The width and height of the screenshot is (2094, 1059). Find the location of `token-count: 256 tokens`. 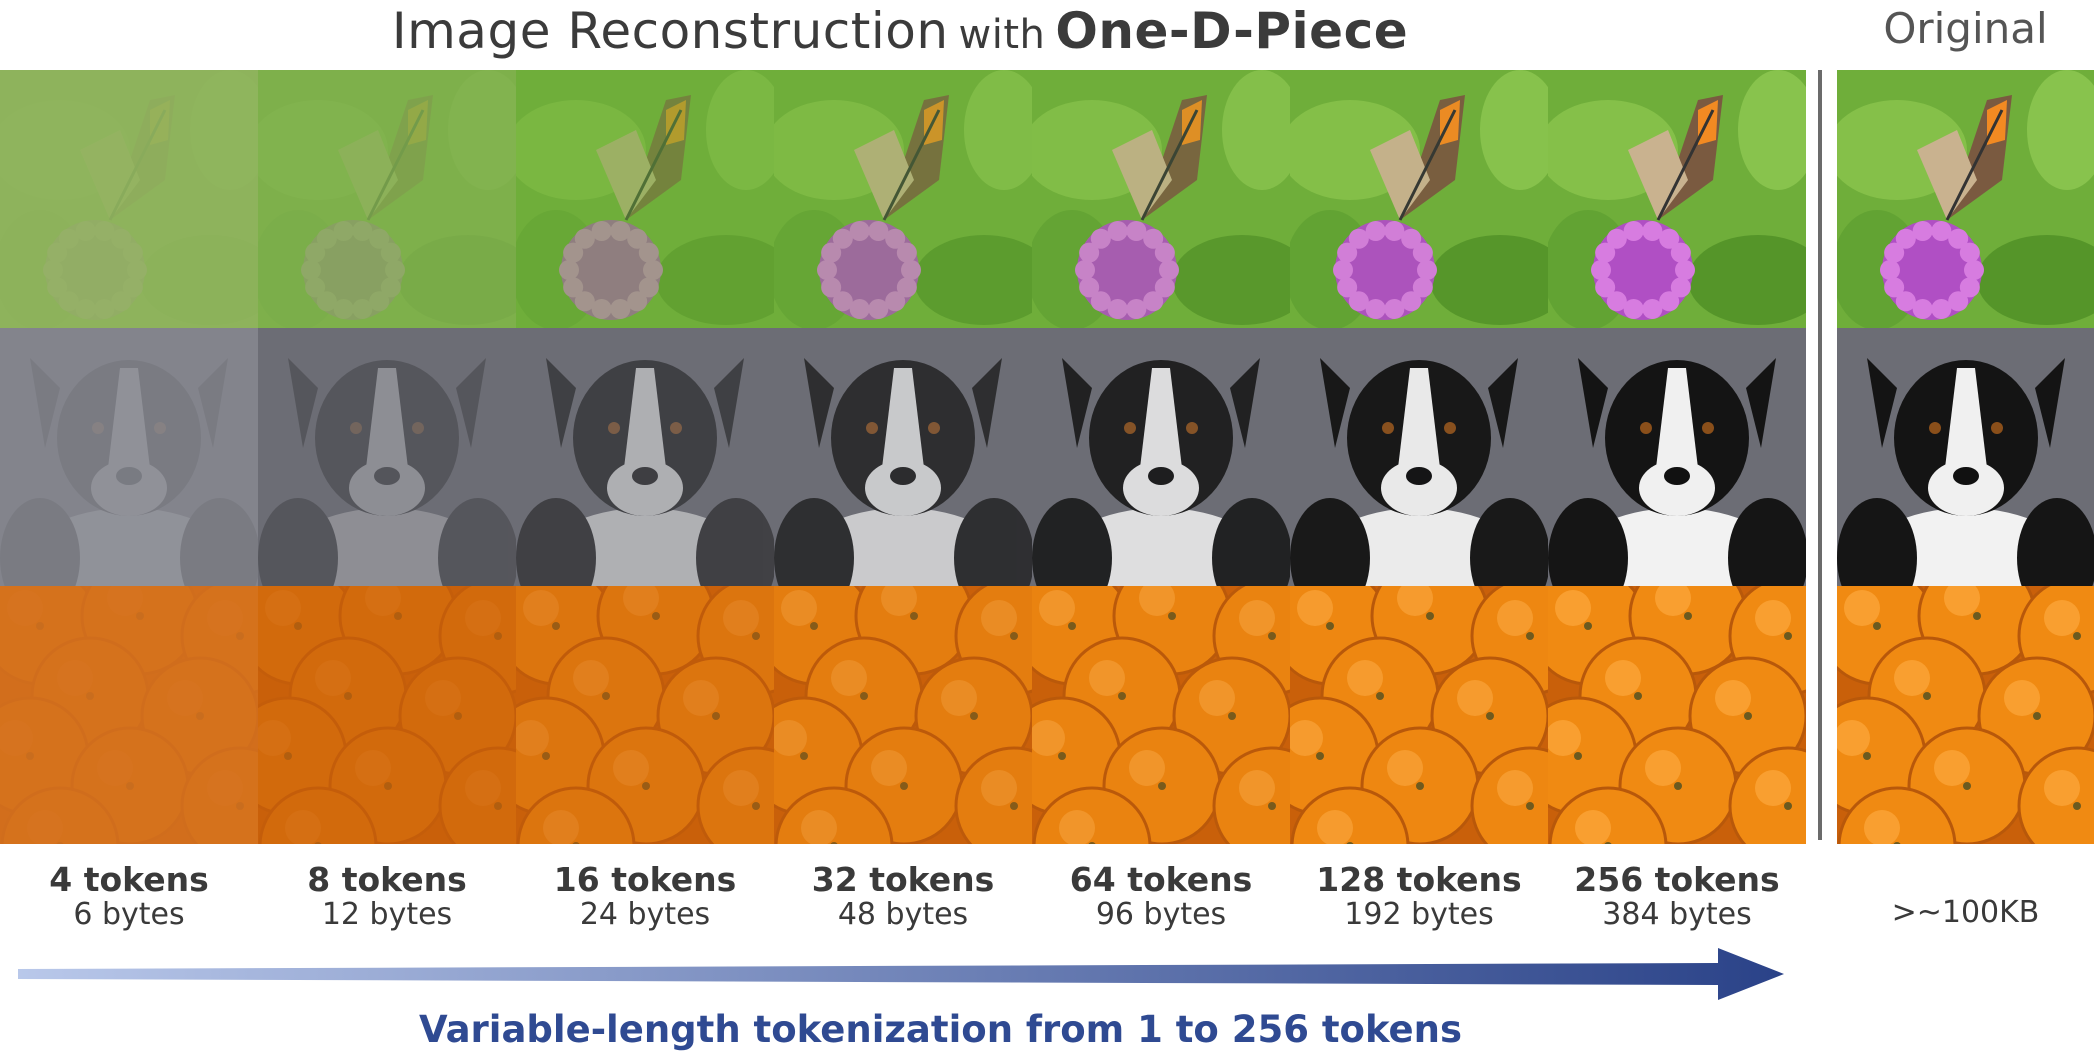

token-count: 256 tokens is located at coordinates (1677, 879).